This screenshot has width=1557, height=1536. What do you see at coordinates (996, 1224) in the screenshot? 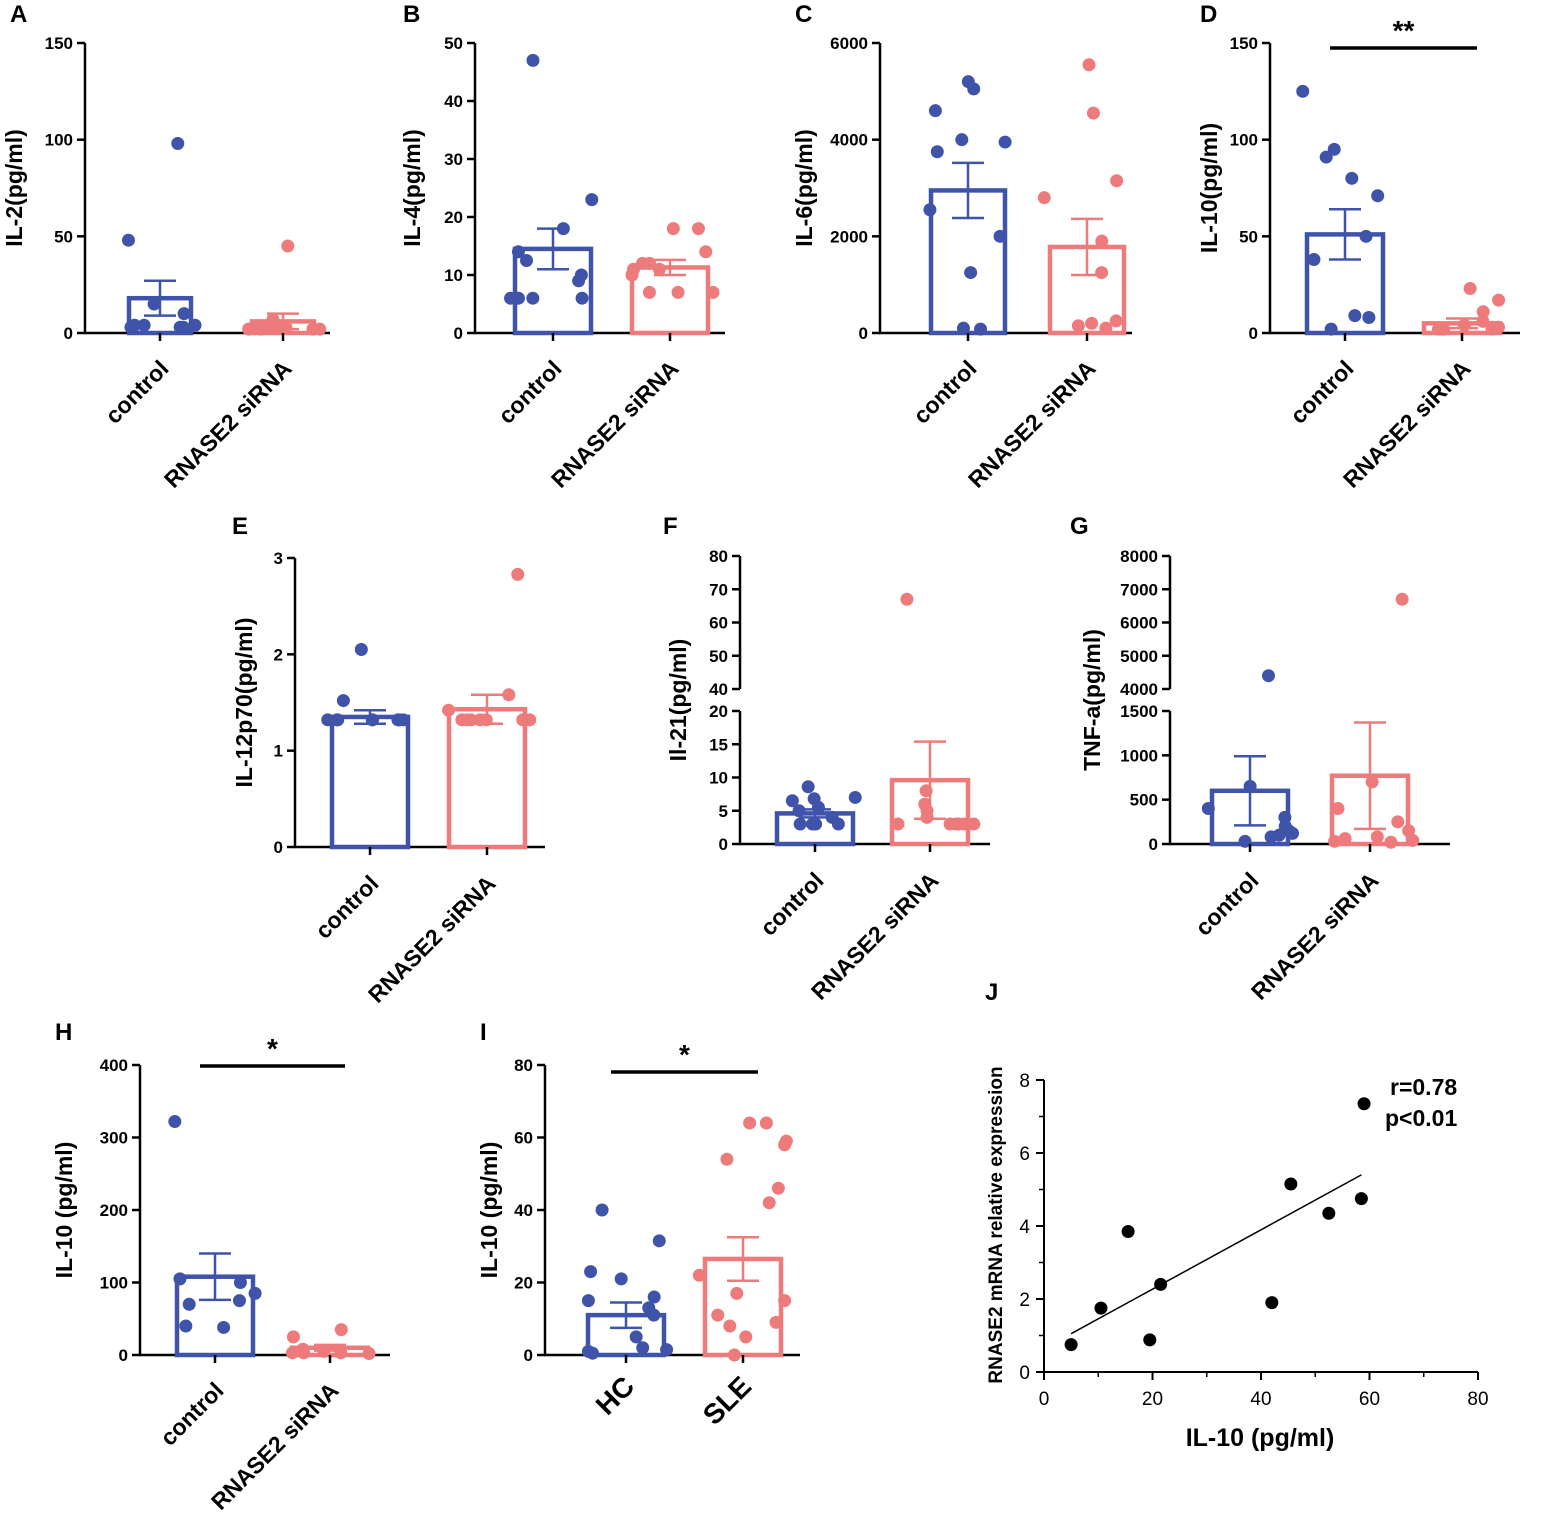
I see `scatter-y-axis-label: RNASE2 mRNA relative expression` at bounding box center [996, 1224].